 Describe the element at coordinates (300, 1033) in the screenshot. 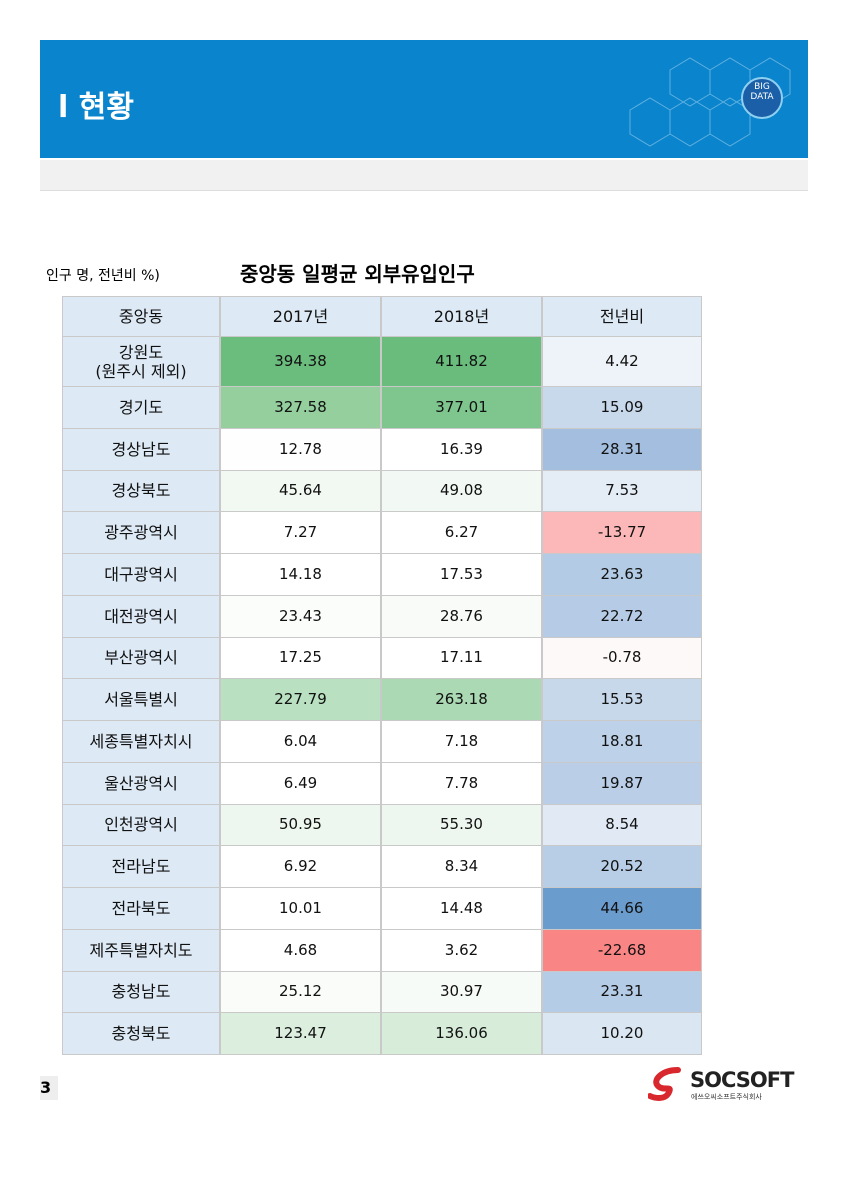

I see `table-cell: 123.47` at that location.